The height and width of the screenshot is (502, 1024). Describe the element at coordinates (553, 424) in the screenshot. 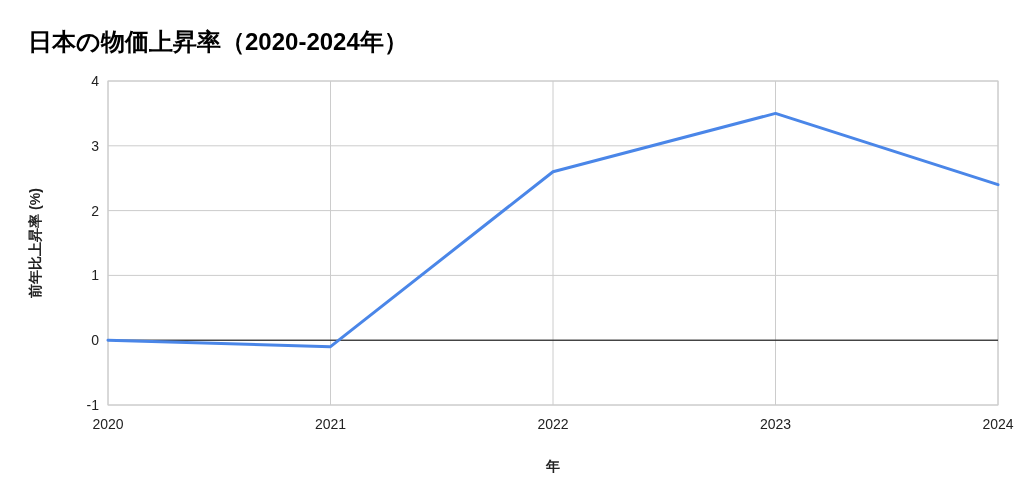

I see `x-tick-label: 2022` at that location.